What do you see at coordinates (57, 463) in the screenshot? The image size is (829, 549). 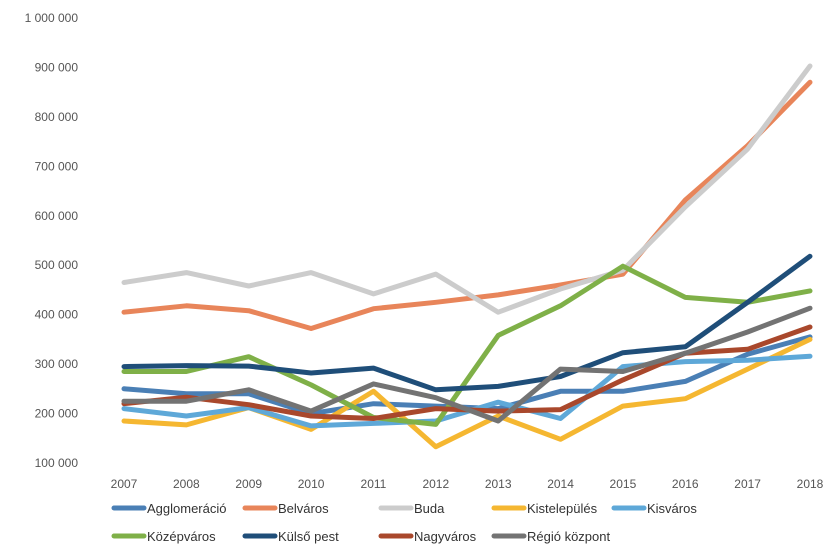 I see `y-tick-label: 100 000` at bounding box center [57, 463].